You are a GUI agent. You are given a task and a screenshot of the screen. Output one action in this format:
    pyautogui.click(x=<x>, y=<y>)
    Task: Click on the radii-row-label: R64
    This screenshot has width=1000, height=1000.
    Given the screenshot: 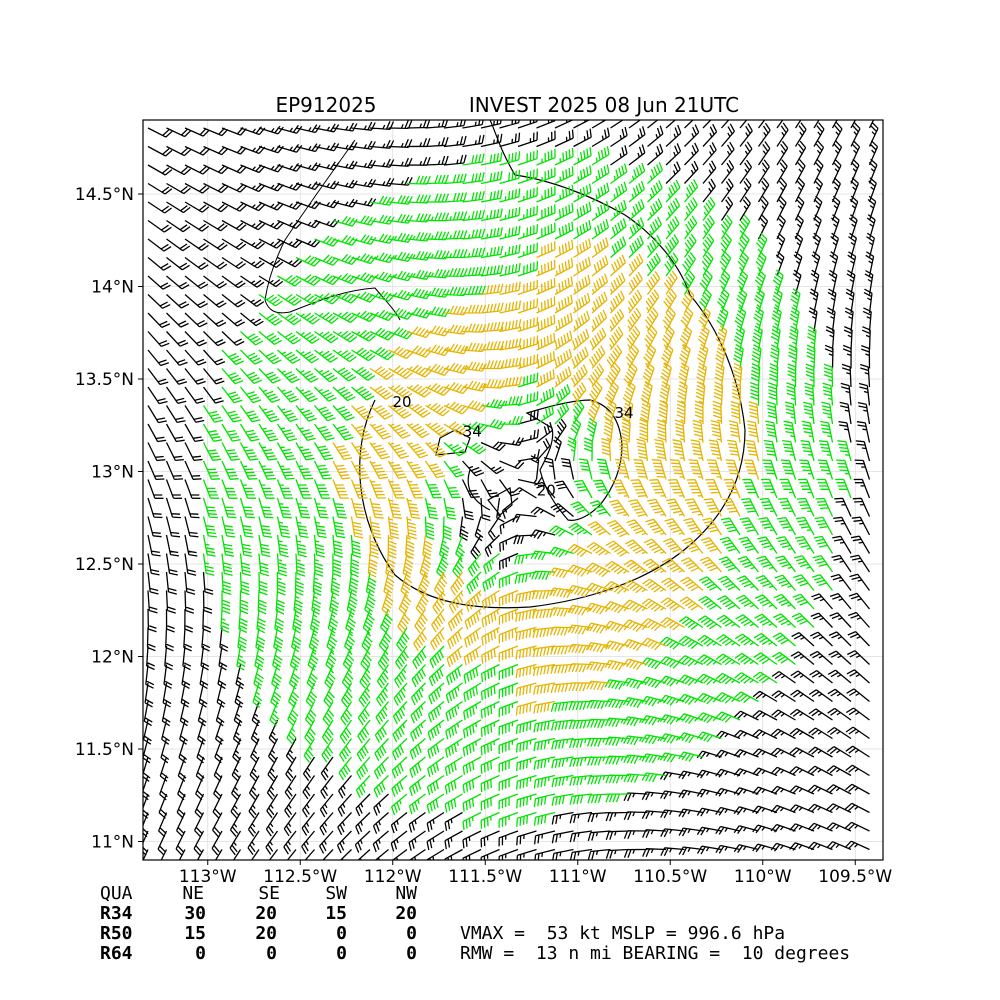 What is the action you would take?
    pyautogui.click(x=116, y=953)
    